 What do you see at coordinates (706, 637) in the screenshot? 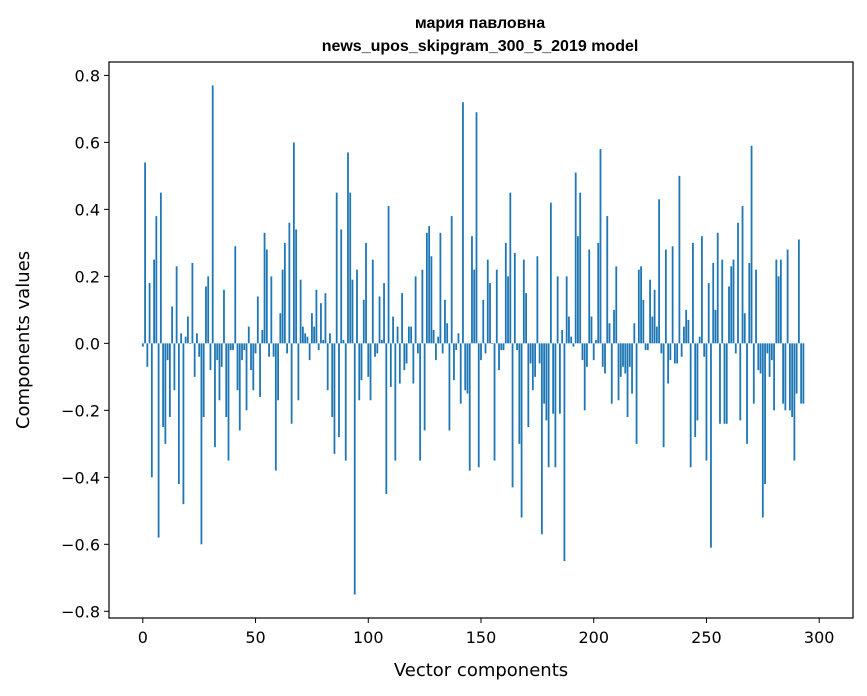
I see `x-tick-label: 250` at bounding box center [706, 637].